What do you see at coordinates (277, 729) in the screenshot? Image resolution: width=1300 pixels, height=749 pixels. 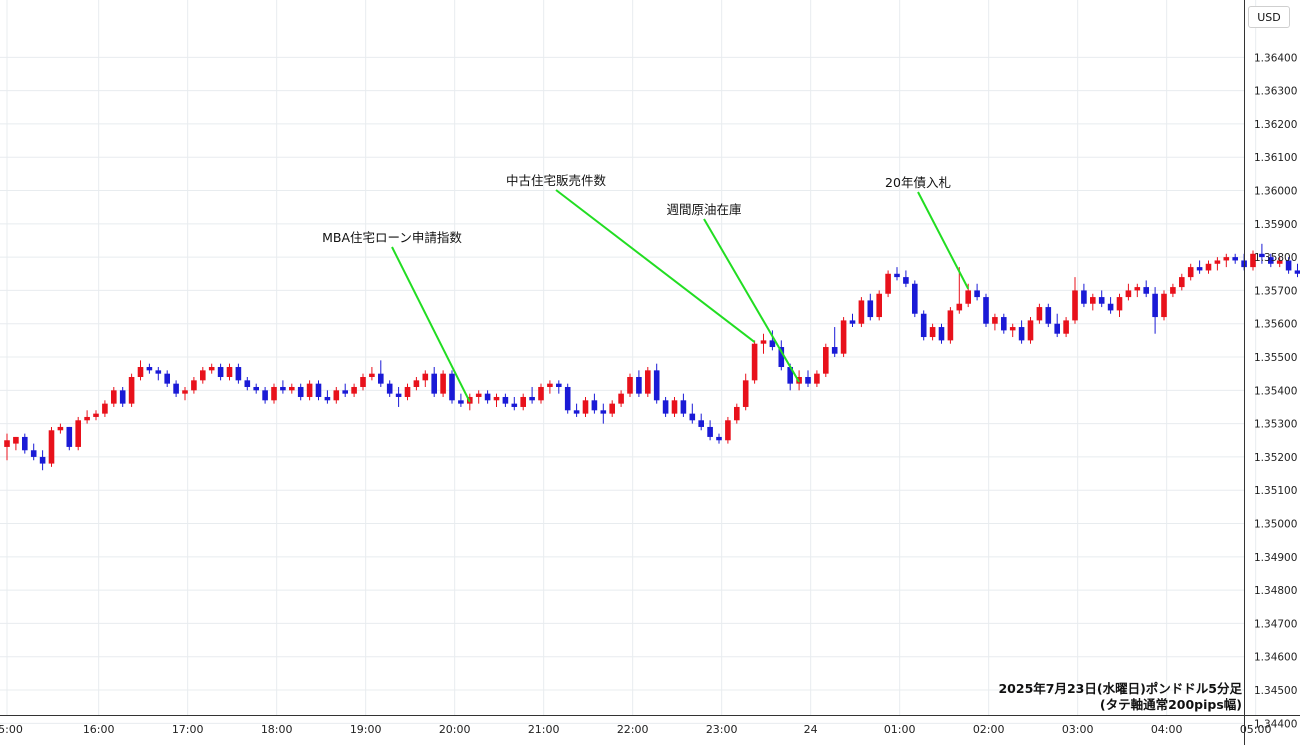 I see `x-tick-label: 18:00` at bounding box center [277, 729].